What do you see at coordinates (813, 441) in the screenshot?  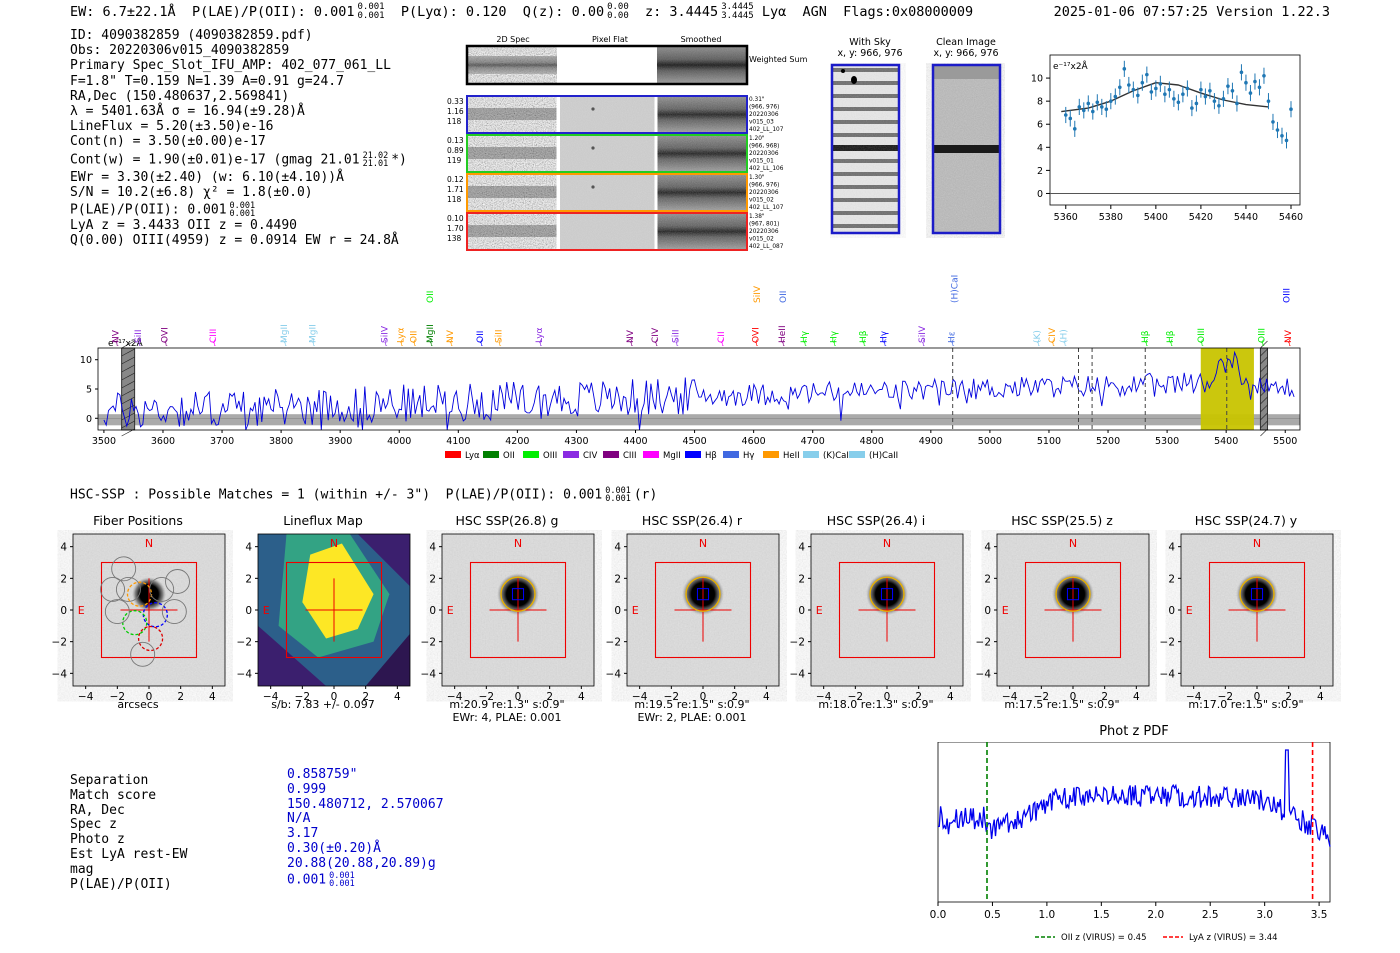 I see `spectrum-xtick: 4700` at bounding box center [813, 441].